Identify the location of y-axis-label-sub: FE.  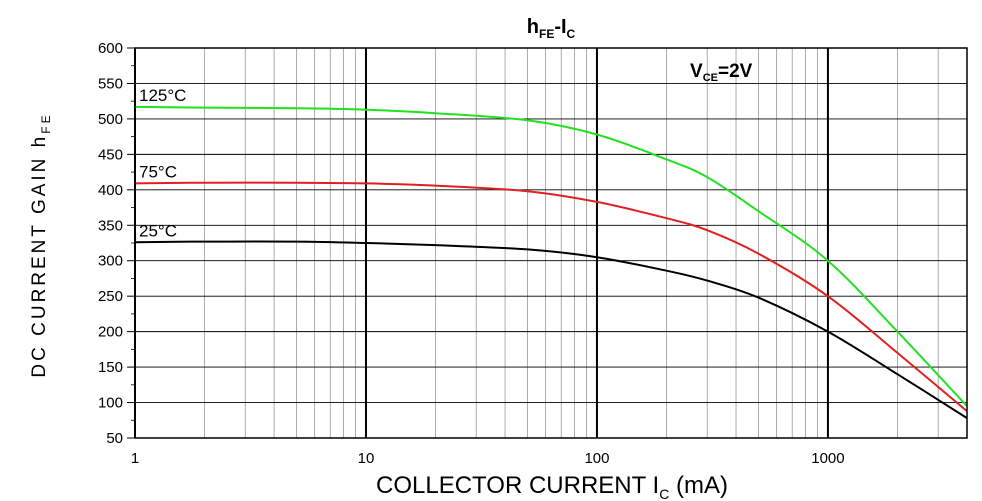
(46, 122).